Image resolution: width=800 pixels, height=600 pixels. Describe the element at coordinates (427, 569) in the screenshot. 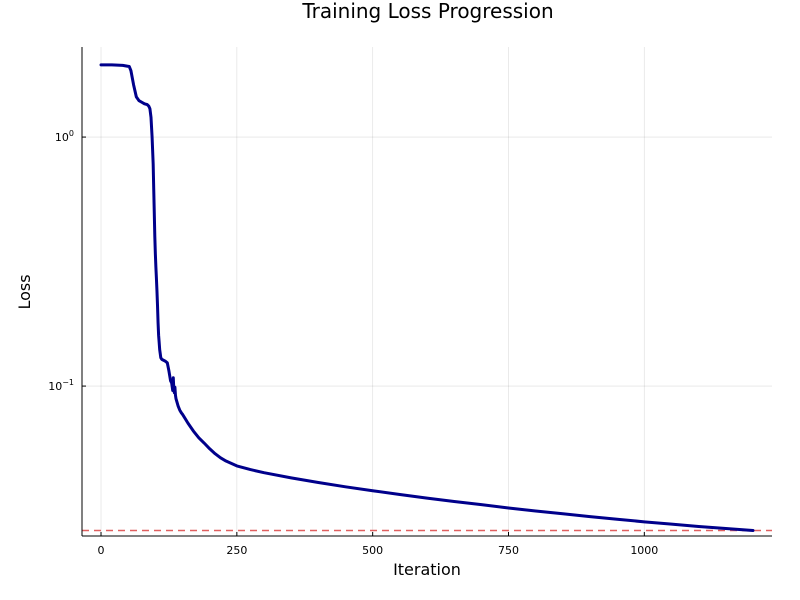

I see `x-axis-label: Iteration` at that location.